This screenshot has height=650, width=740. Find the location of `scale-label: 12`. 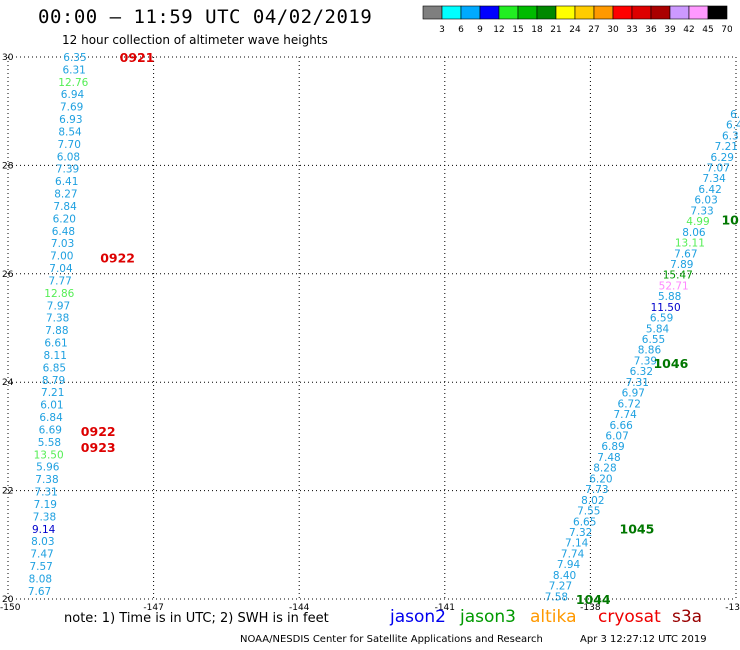

scale-label: 12 is located at coordinates (498, 30).